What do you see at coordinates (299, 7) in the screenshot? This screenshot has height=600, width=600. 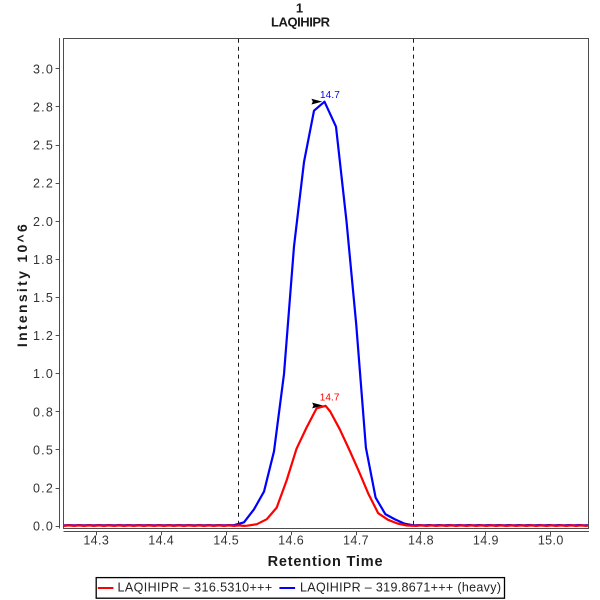 I see `svg-text: 1` at bounding box center [299, 7].